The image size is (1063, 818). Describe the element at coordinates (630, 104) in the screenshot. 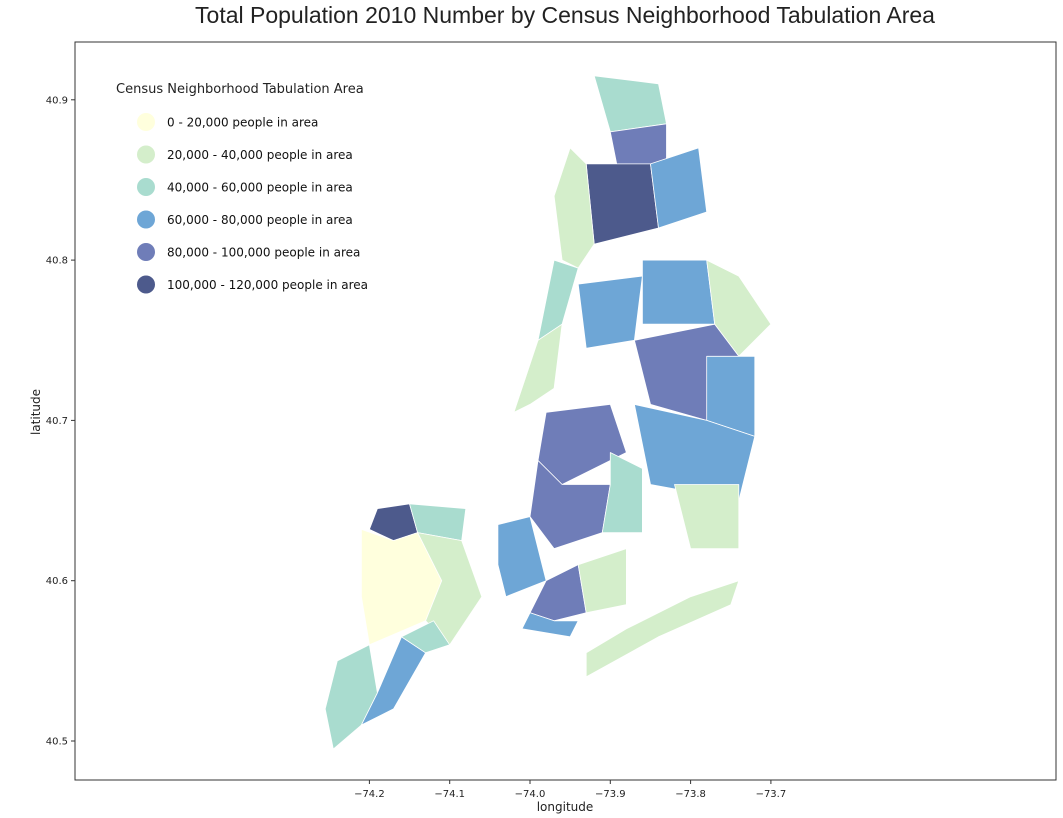

I see `region-bronx-north` at that location.